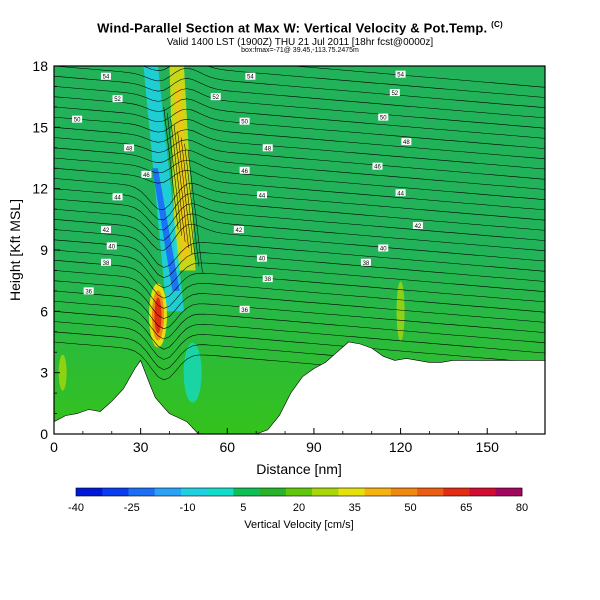 This screenshot has width=600, height=600. I want to click on colorbar-tick-label: -40, so click(76, 508).